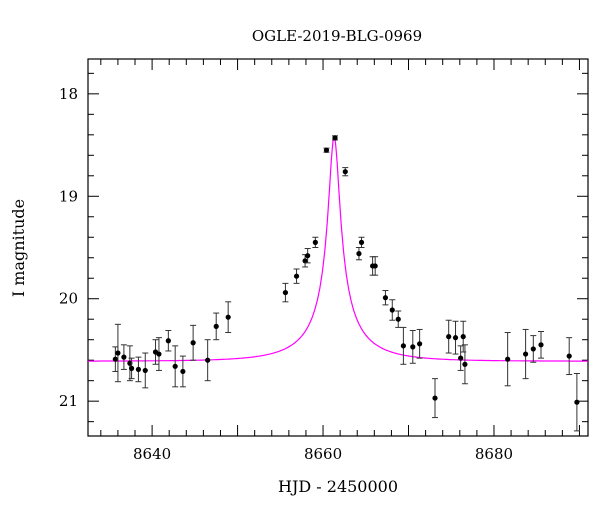 Image resolution: width=600 pixels, height=512 pixels. What do you see at coordinates (68, 247) in the screenshot?
I see `y-tick-labels: 18 19 20 21` at bounding box center [68, 247].